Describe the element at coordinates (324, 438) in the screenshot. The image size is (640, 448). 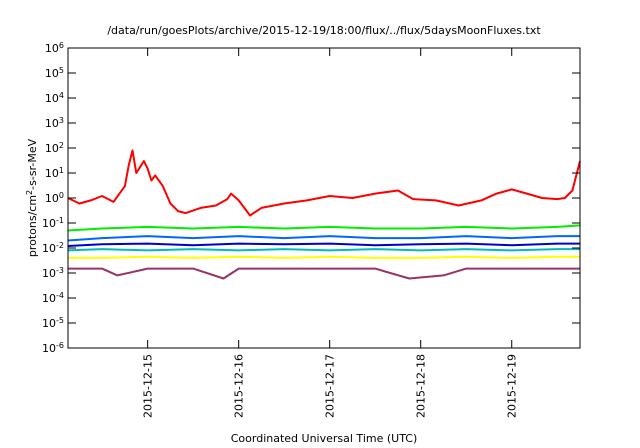
I see `x-axis-label: Coordinated Universal Time (UTC)` at that location.